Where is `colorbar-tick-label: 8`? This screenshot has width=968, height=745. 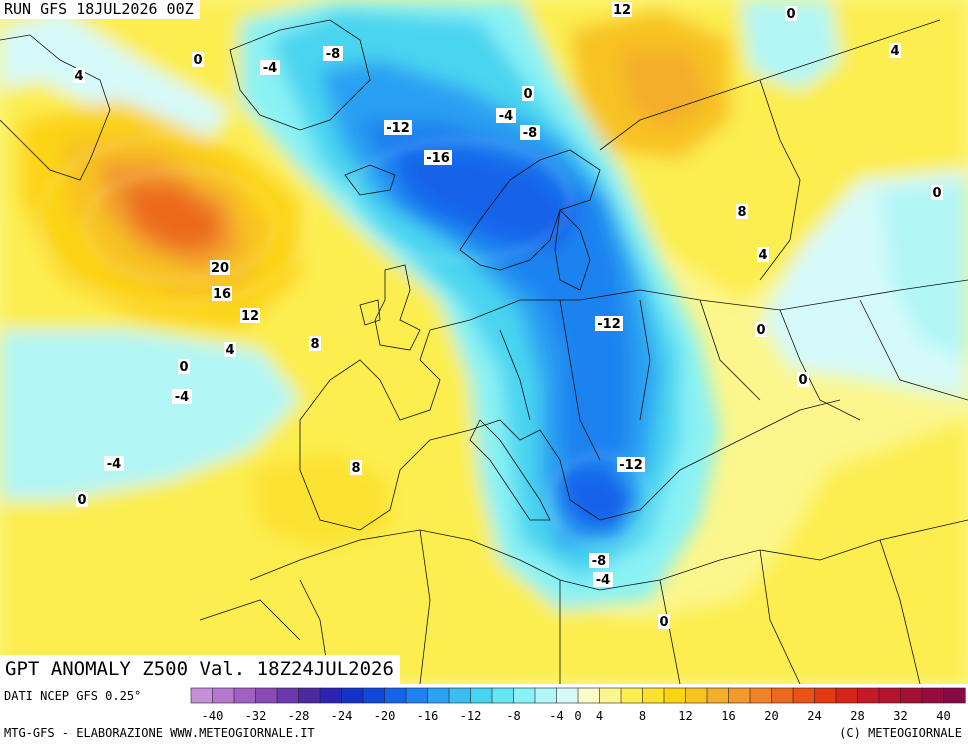
colorbar-tick-label: 8 is located at coordinates (642, 716).